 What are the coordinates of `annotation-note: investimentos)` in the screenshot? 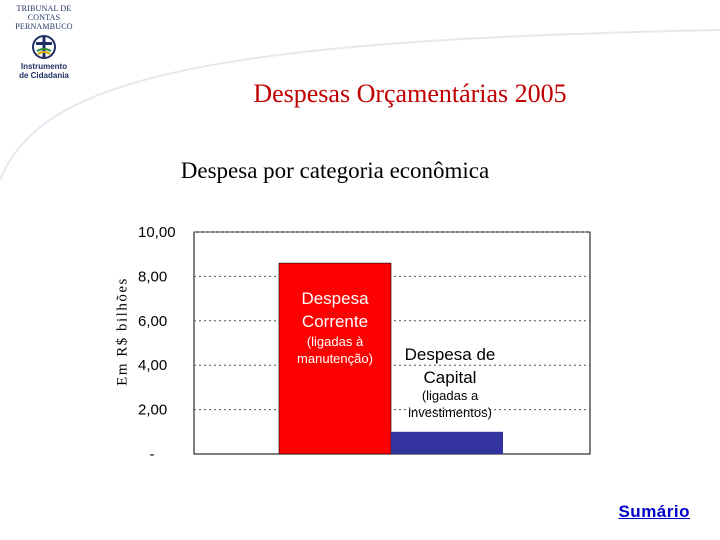 It's located at (450, 412).